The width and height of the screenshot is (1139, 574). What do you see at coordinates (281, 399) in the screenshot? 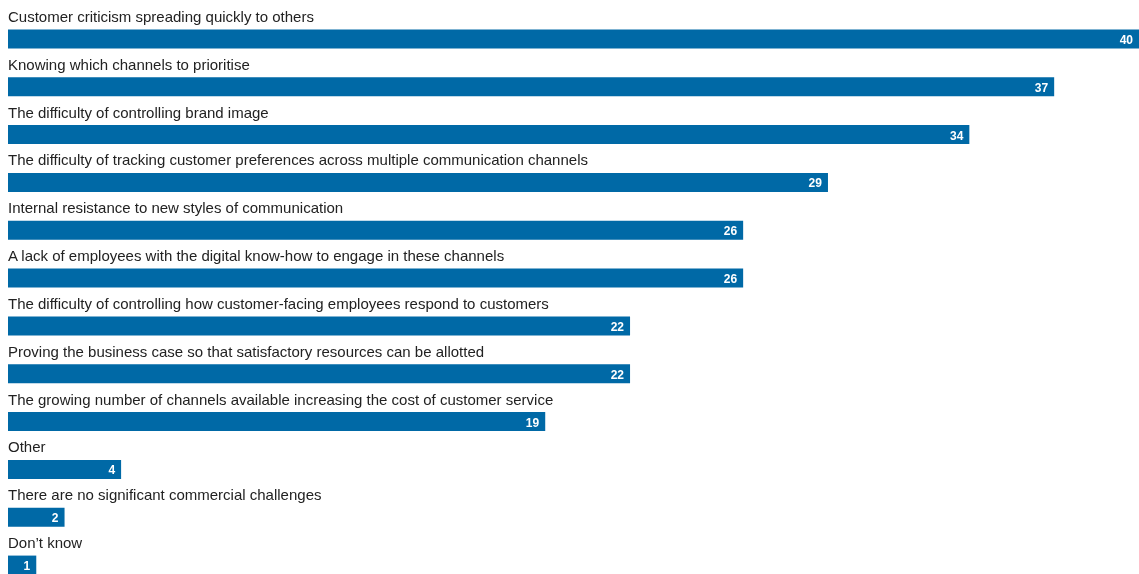
I see `y-tick-label: The growing number of channels available increasing the cost of customer service` at bounding box center [281, 399].